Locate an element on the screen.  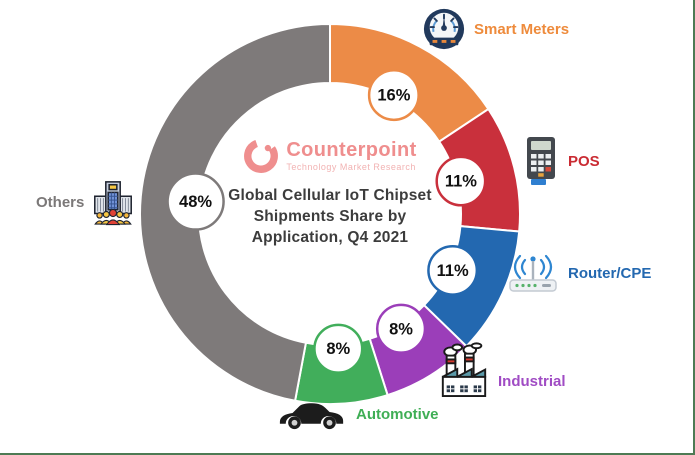
pct-badge-automotive is located at coordinates (338, 348).